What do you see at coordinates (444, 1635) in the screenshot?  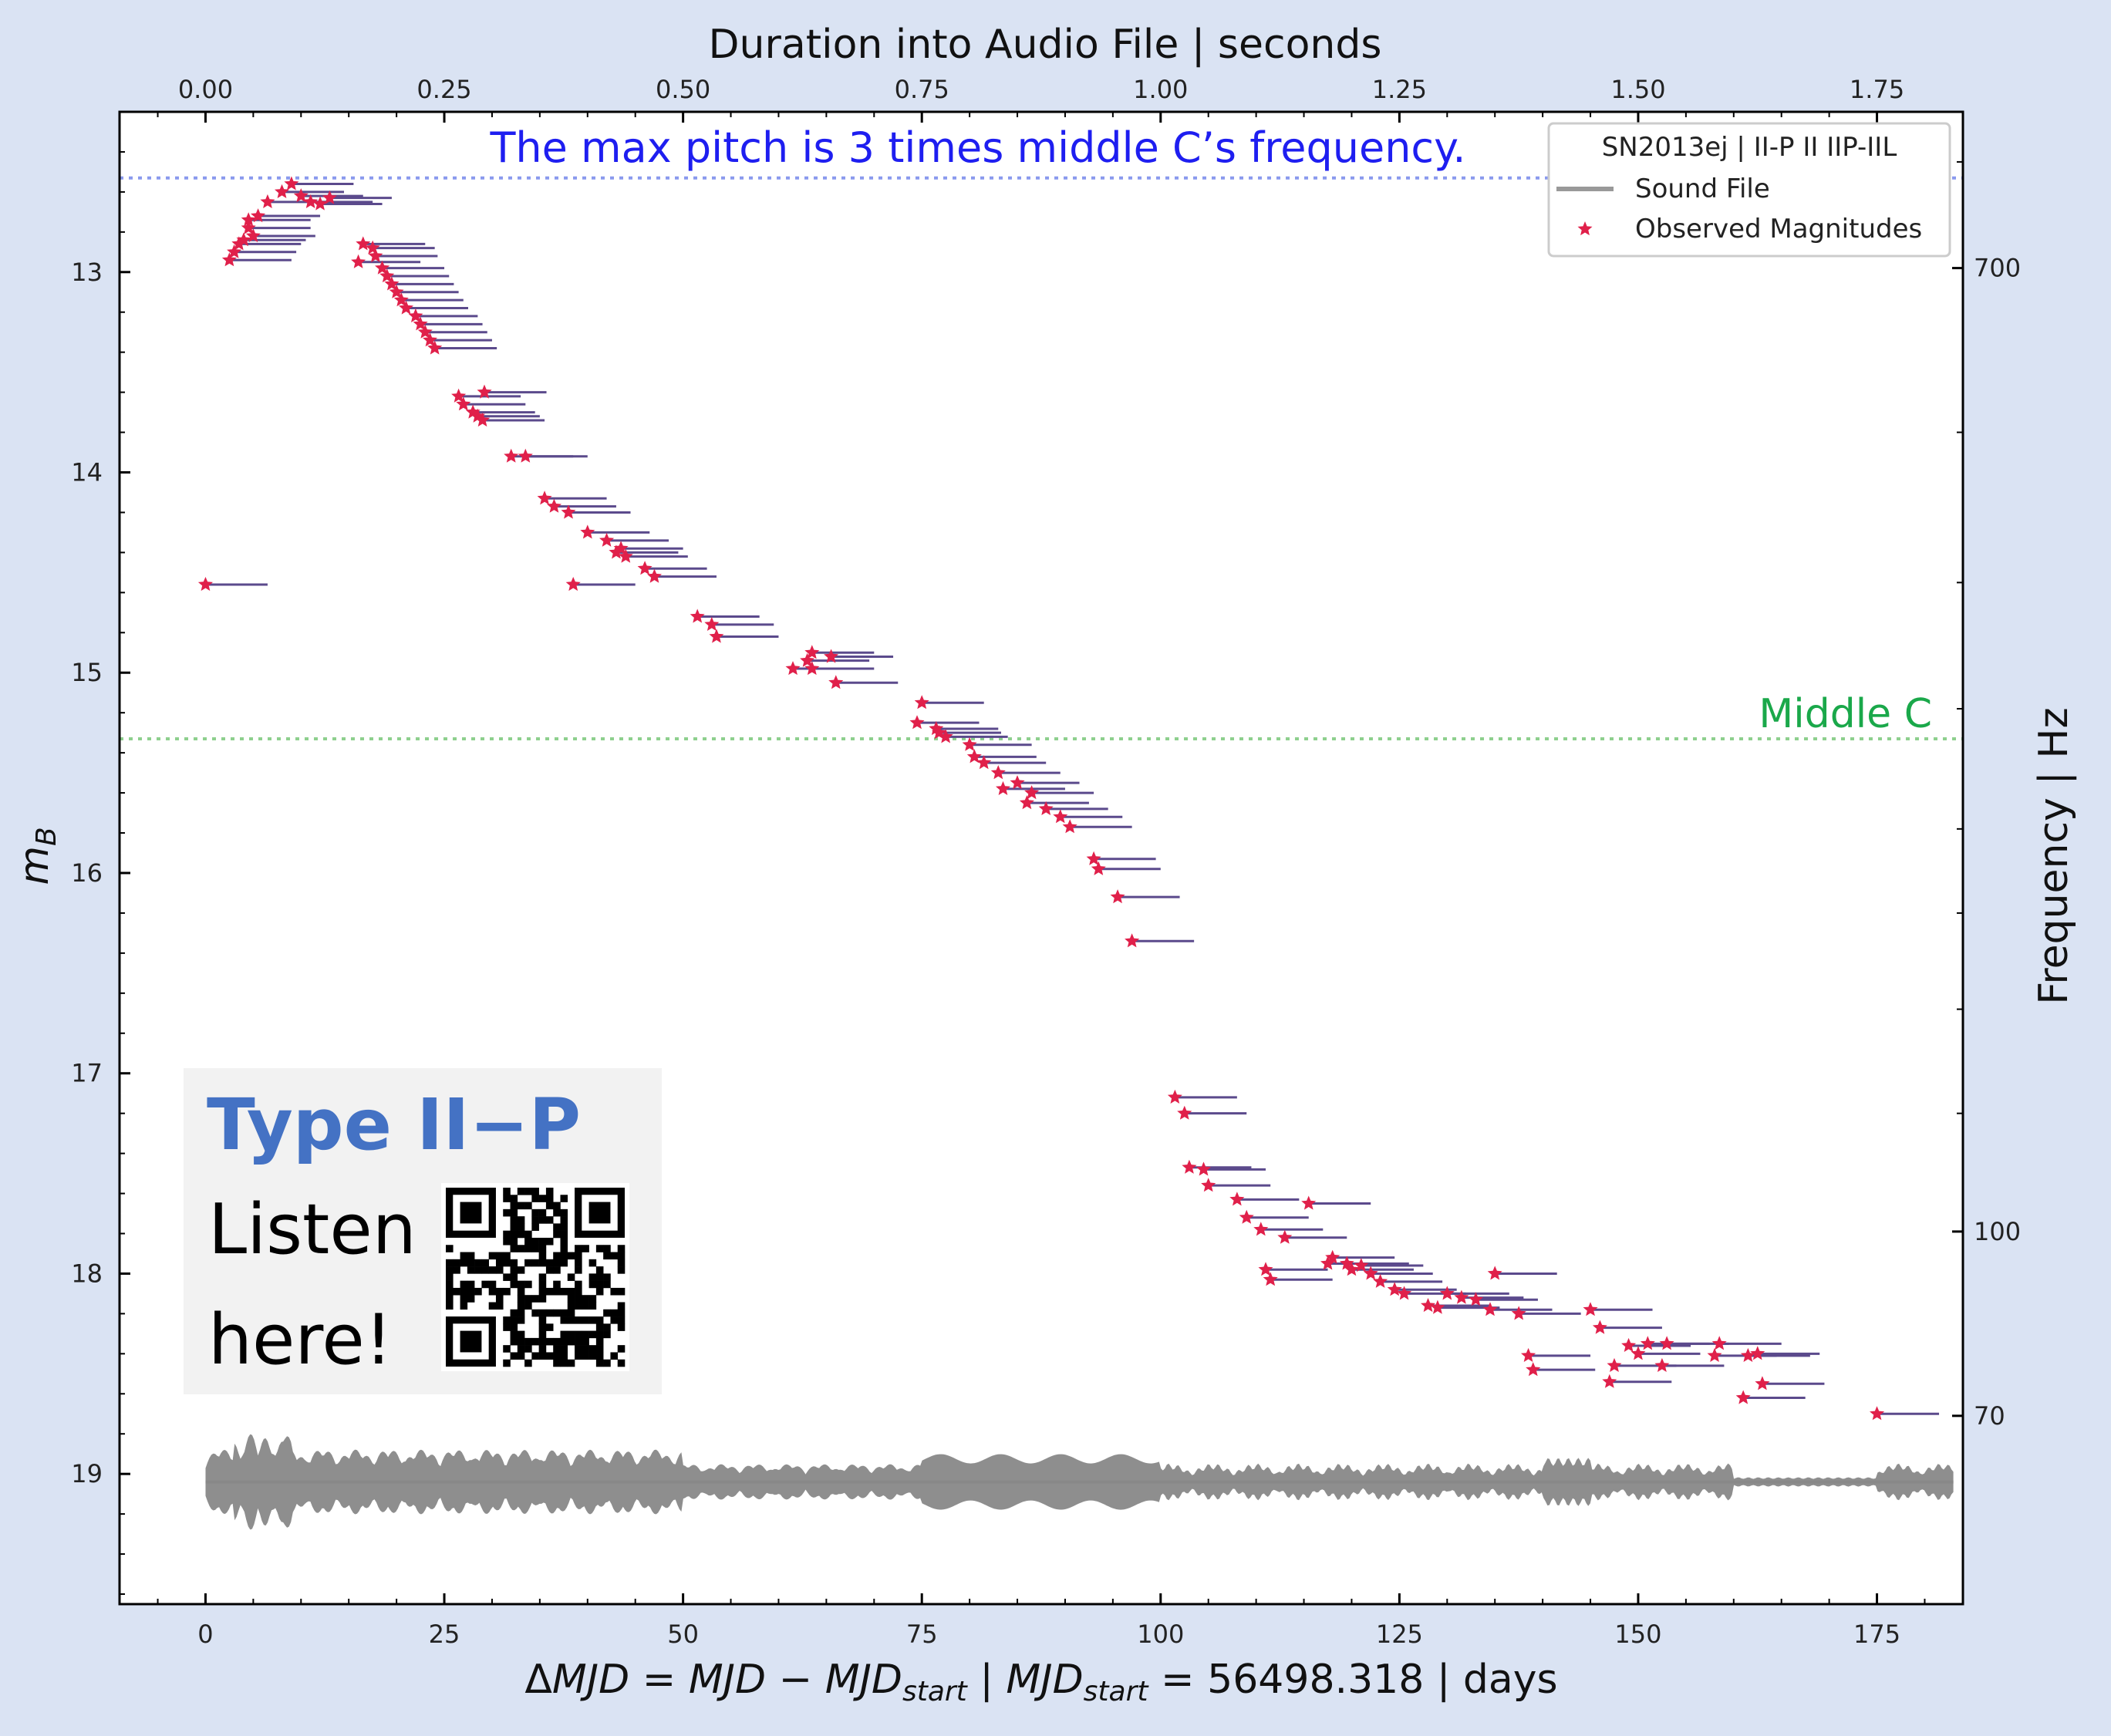 I see `x-tick-label: 25` at bounding box center [444, 1635].